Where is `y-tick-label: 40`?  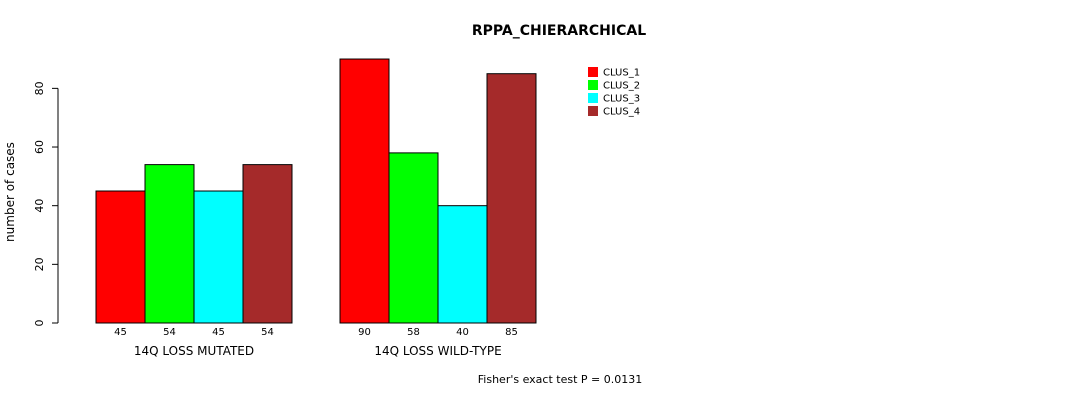 y-tick-label: 40 is located at coordinates (39, 206).